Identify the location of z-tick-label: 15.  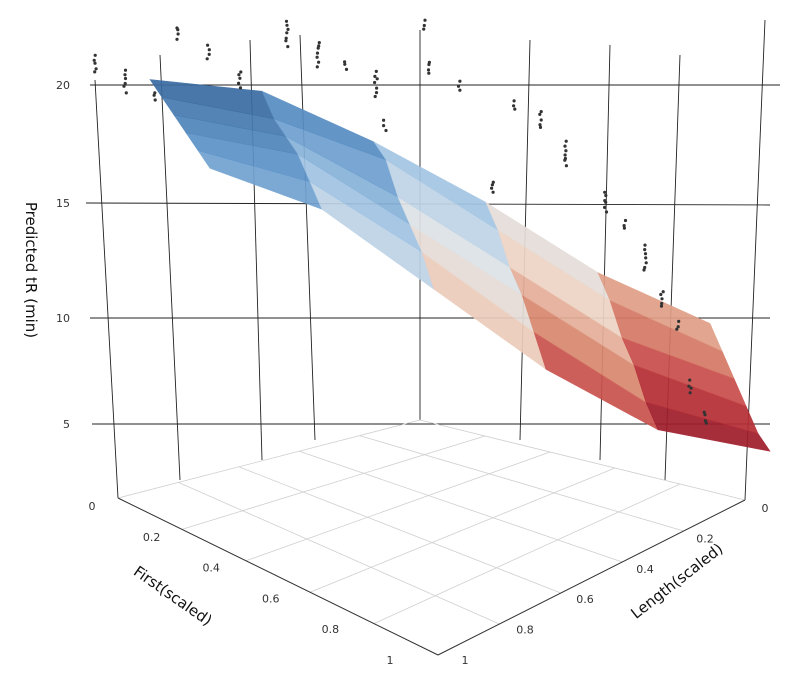
(63, 203).